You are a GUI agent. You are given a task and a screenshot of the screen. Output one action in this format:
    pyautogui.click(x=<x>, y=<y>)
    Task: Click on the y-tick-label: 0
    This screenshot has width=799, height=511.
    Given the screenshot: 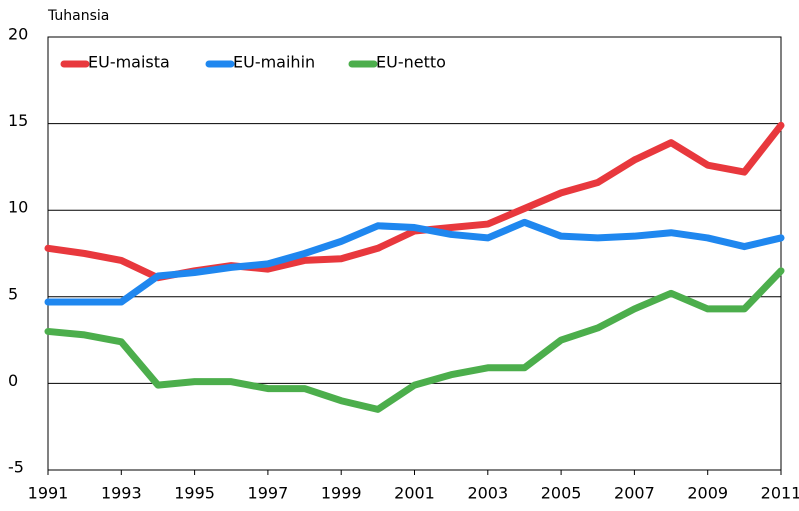 What is the action you would take?
    pyautogui.click(x=13, y=380)
    